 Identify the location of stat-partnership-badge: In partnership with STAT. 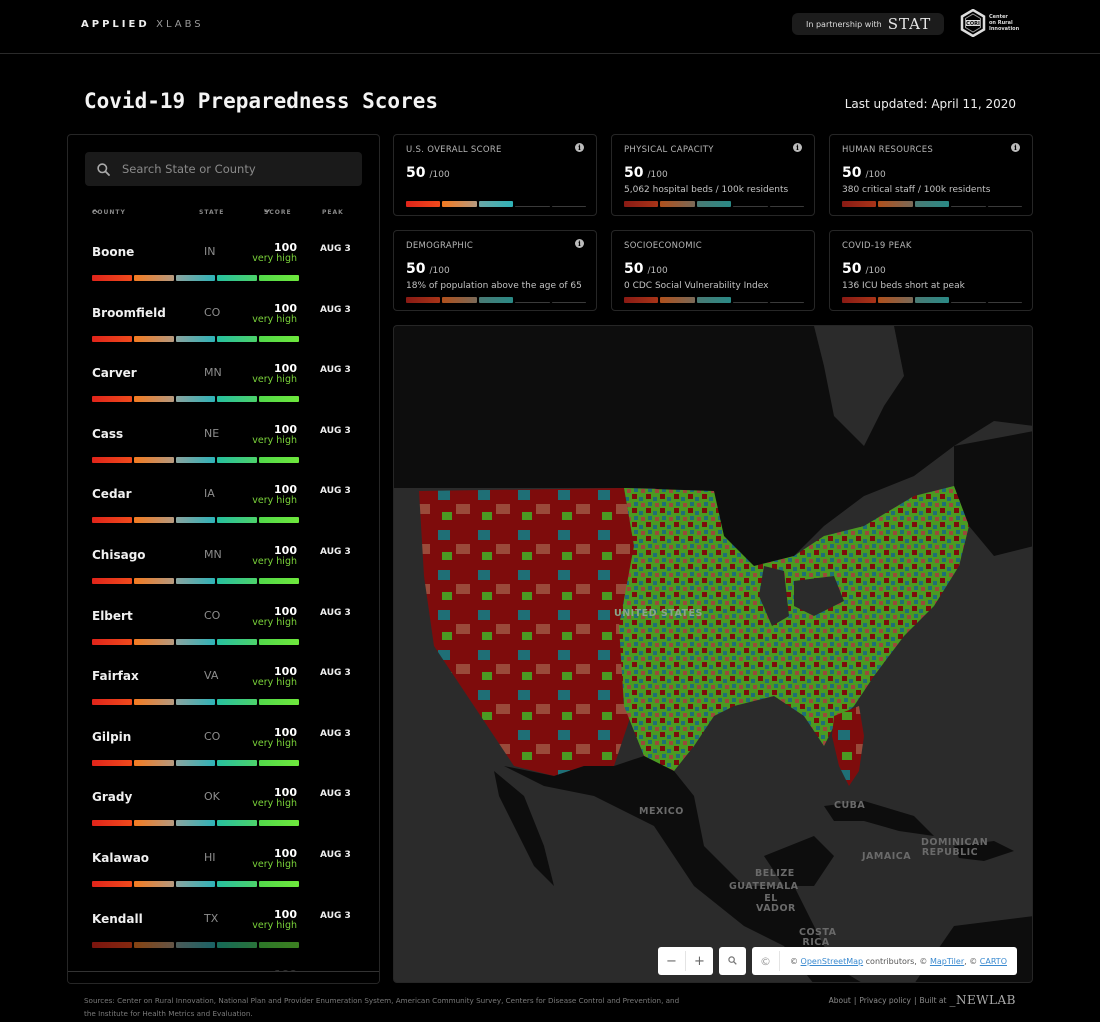
(868, 24).